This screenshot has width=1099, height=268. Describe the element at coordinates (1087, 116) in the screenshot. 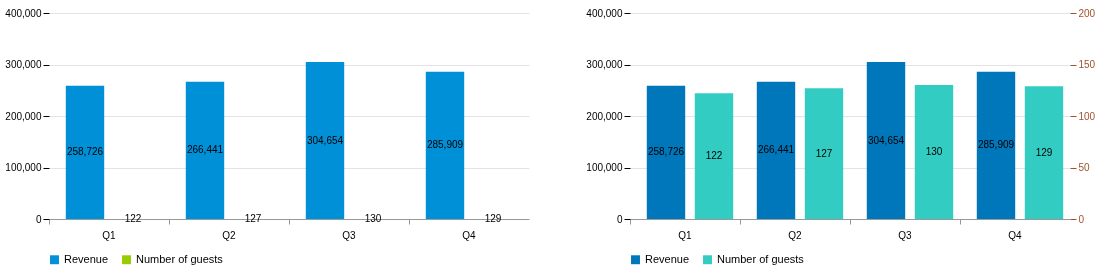

I see `y2-tick-label: 100` at that location.